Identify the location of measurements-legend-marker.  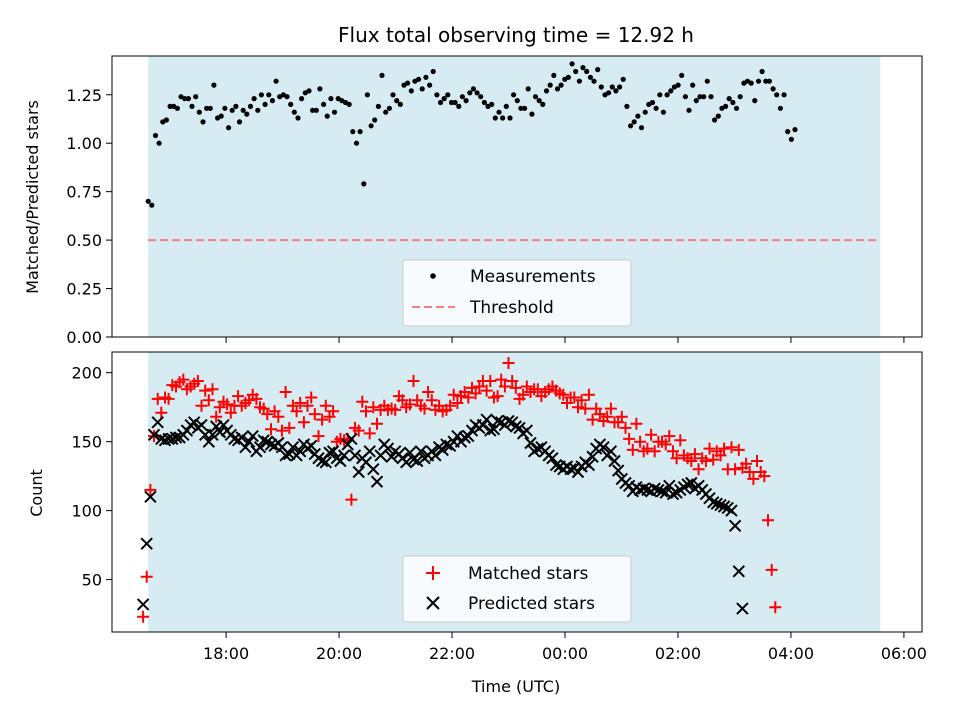
(433, 276).